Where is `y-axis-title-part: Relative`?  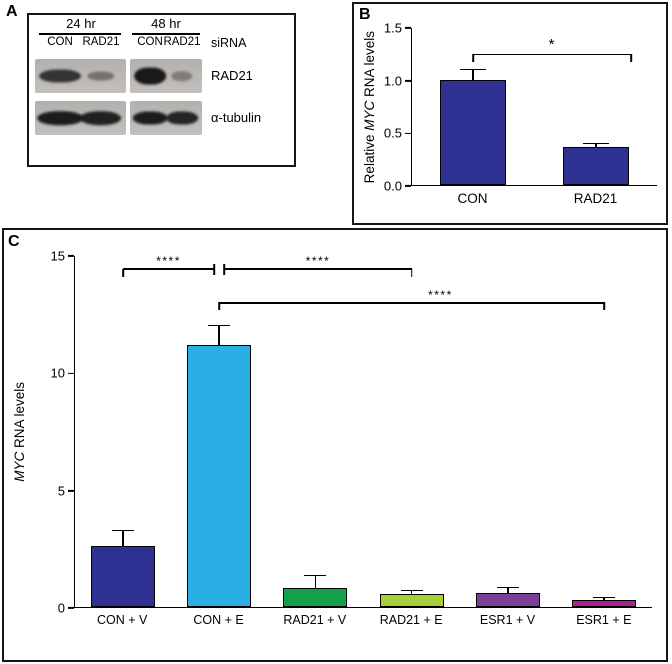
y-axis-title-part: Relative is located at coordinates (369, 157).